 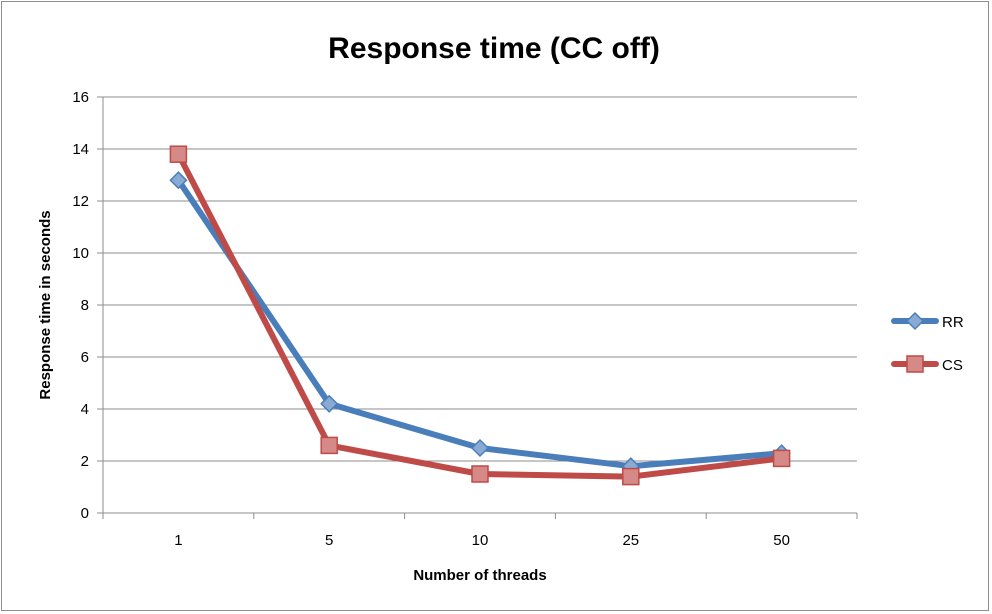 I want to click on legend-label-cs: CS, so click(x=952, y=365).